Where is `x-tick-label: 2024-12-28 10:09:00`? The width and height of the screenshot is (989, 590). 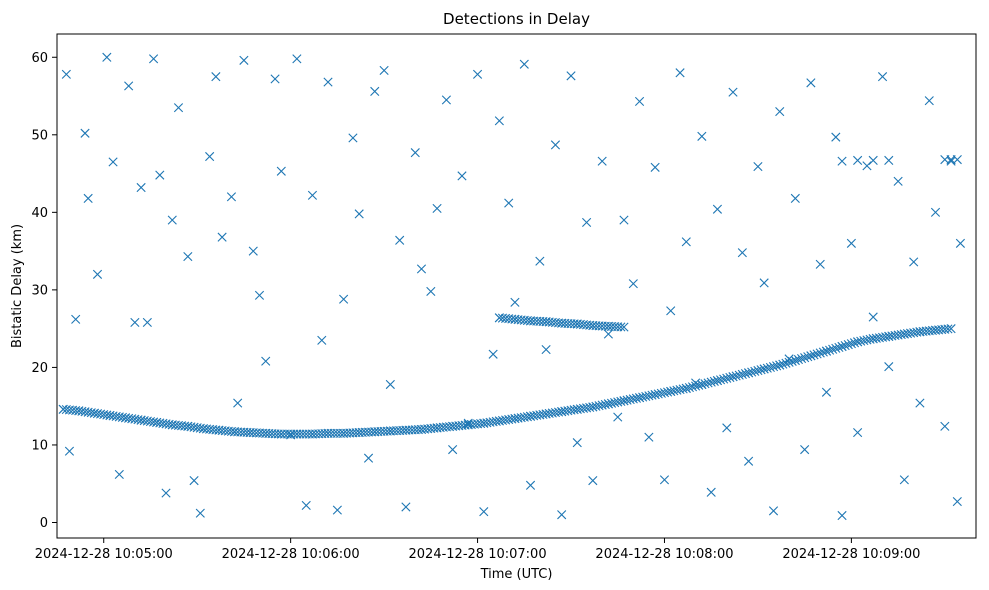
x-tick-label: 2024-12-28 10:09:00 is located at coordinates (851, 554).